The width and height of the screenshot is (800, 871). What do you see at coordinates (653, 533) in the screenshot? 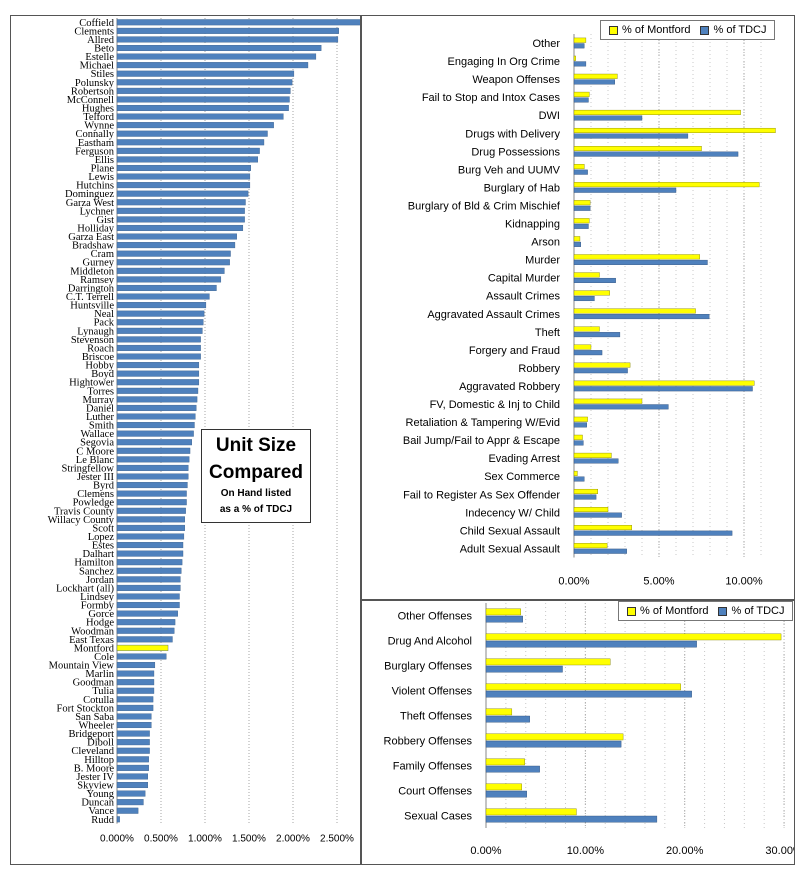
I see `bar-tdcj-child-sexual-assault` at bounding box center [653, 533].